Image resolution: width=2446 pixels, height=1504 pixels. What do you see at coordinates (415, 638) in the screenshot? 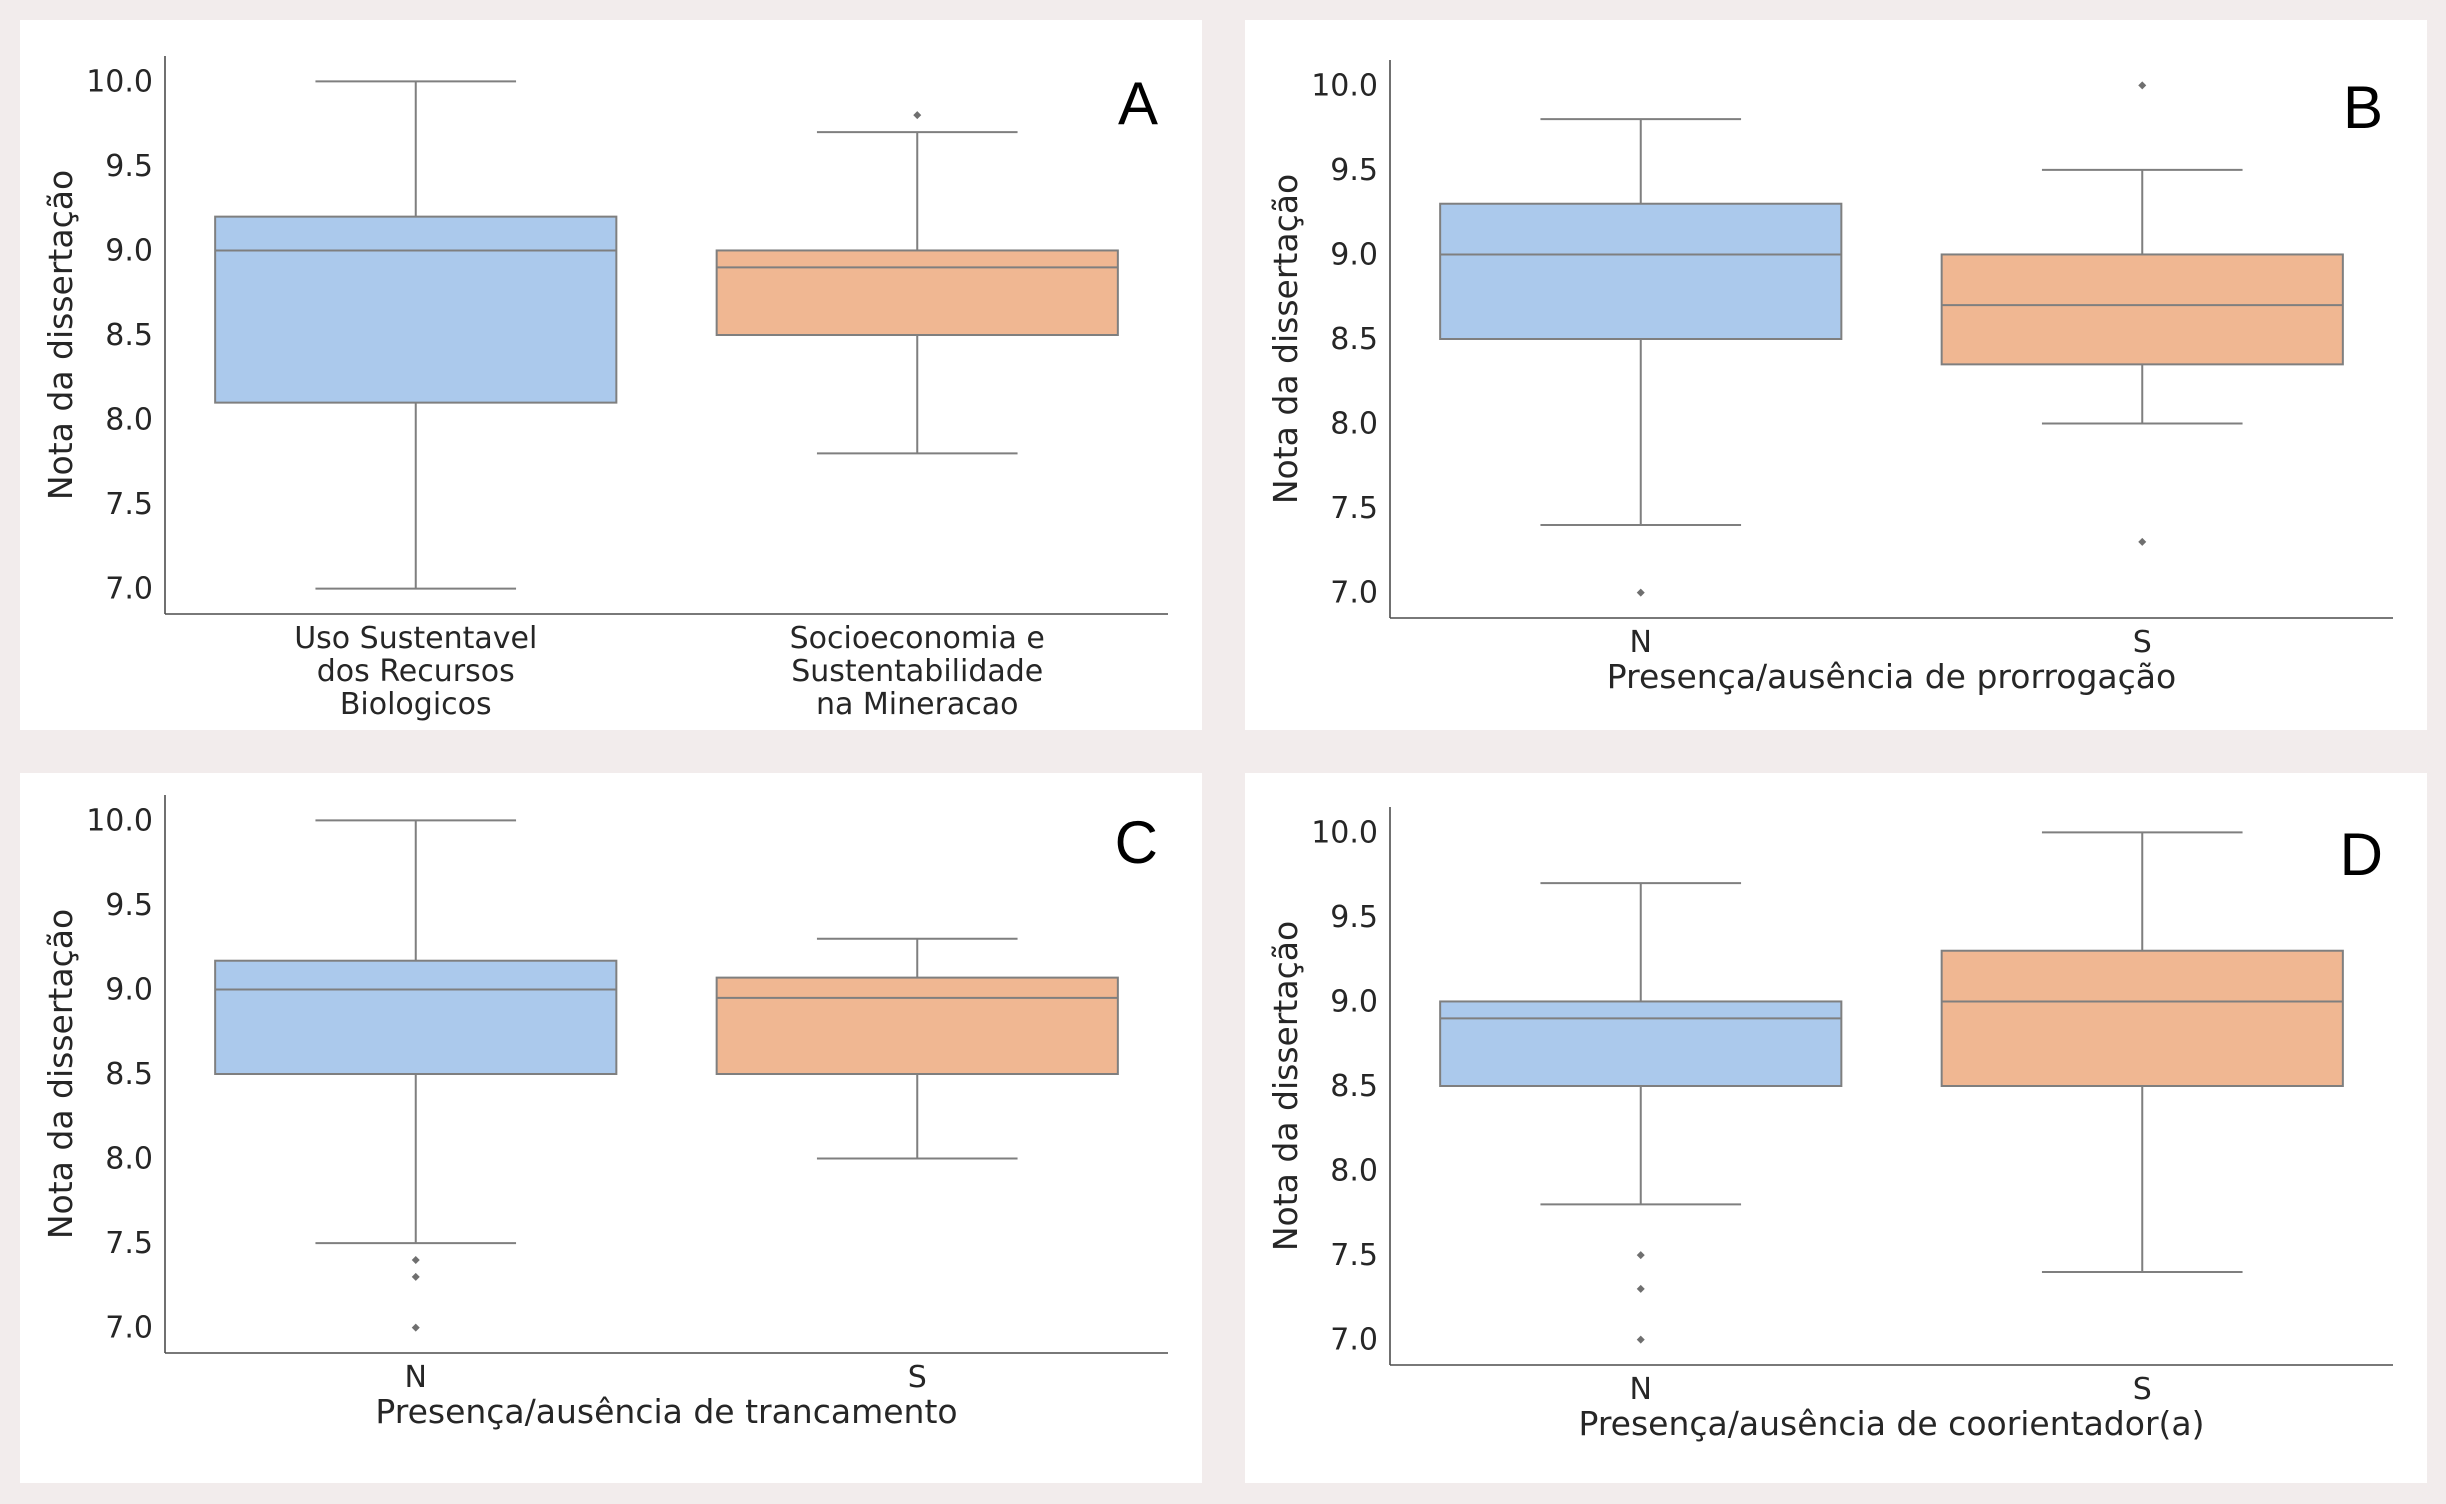
I see `x-tick-label: Uso Sustentavel` at bounding box center [415, 638].